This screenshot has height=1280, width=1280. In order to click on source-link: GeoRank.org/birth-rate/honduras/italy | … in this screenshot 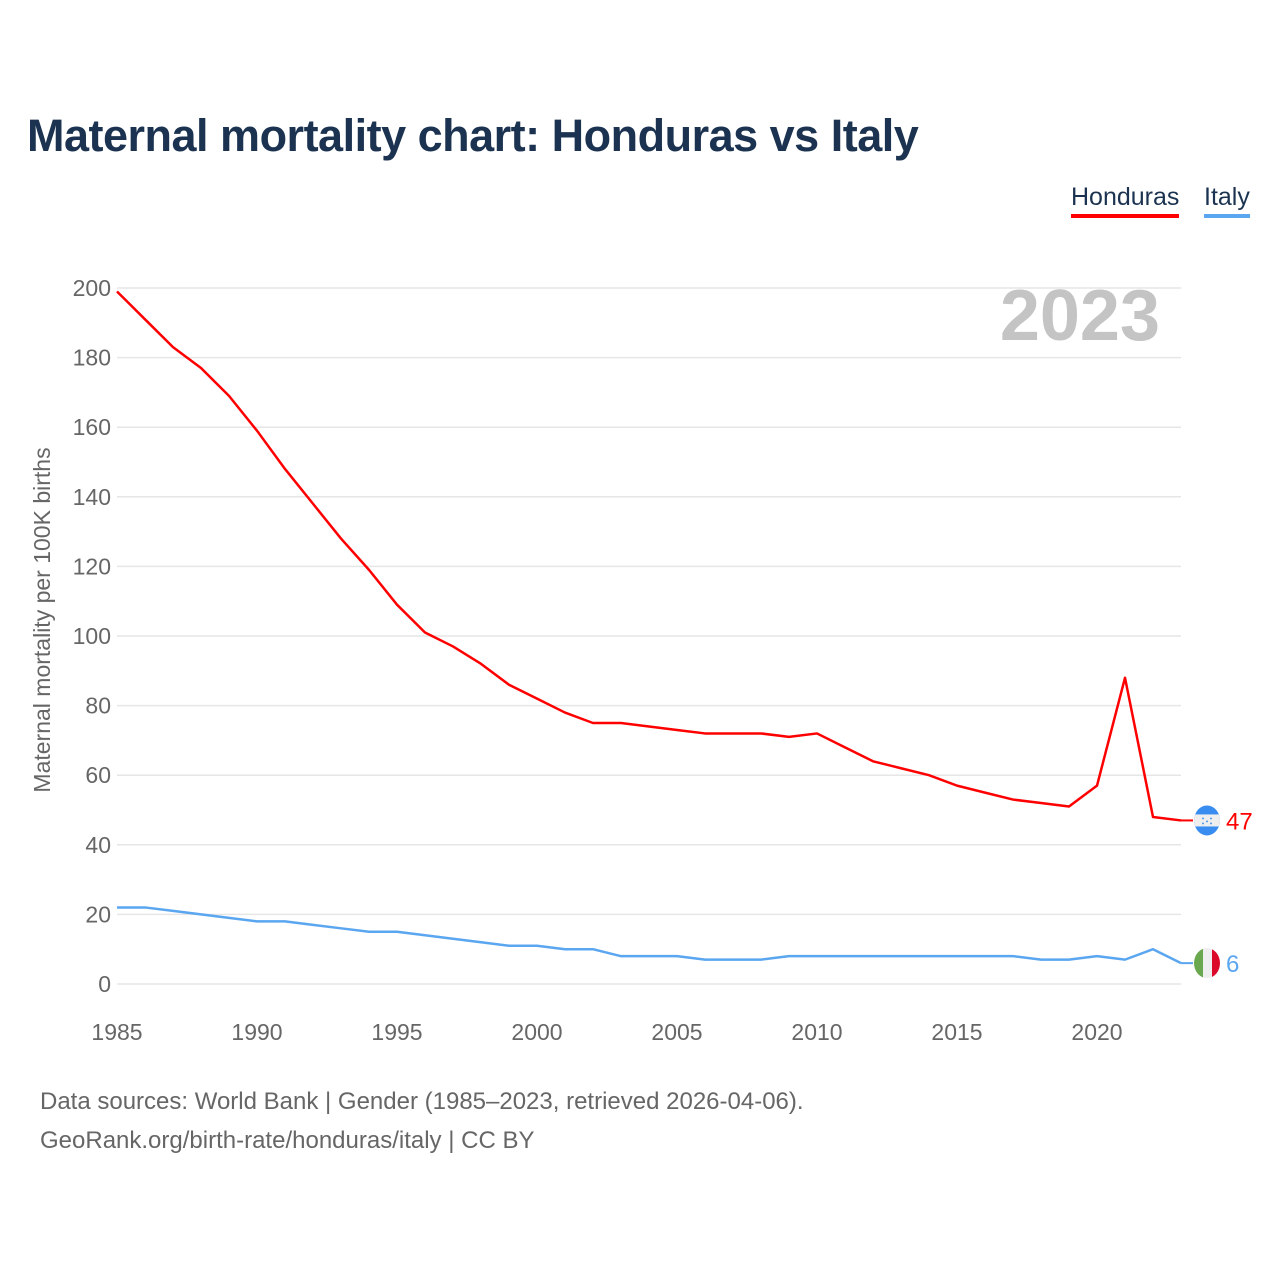, I will do `click(287, 1140)`.